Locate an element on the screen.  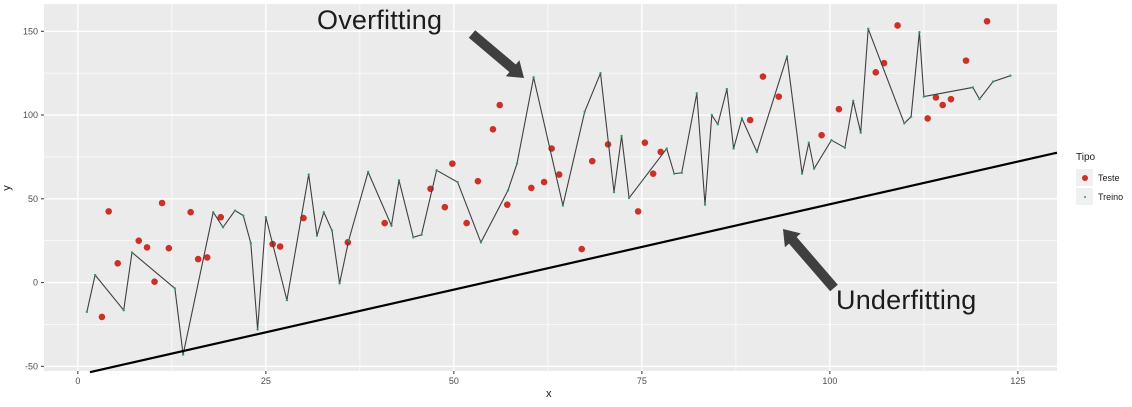
legend-label-teste: Teste is located at coordinates (1109, 177).